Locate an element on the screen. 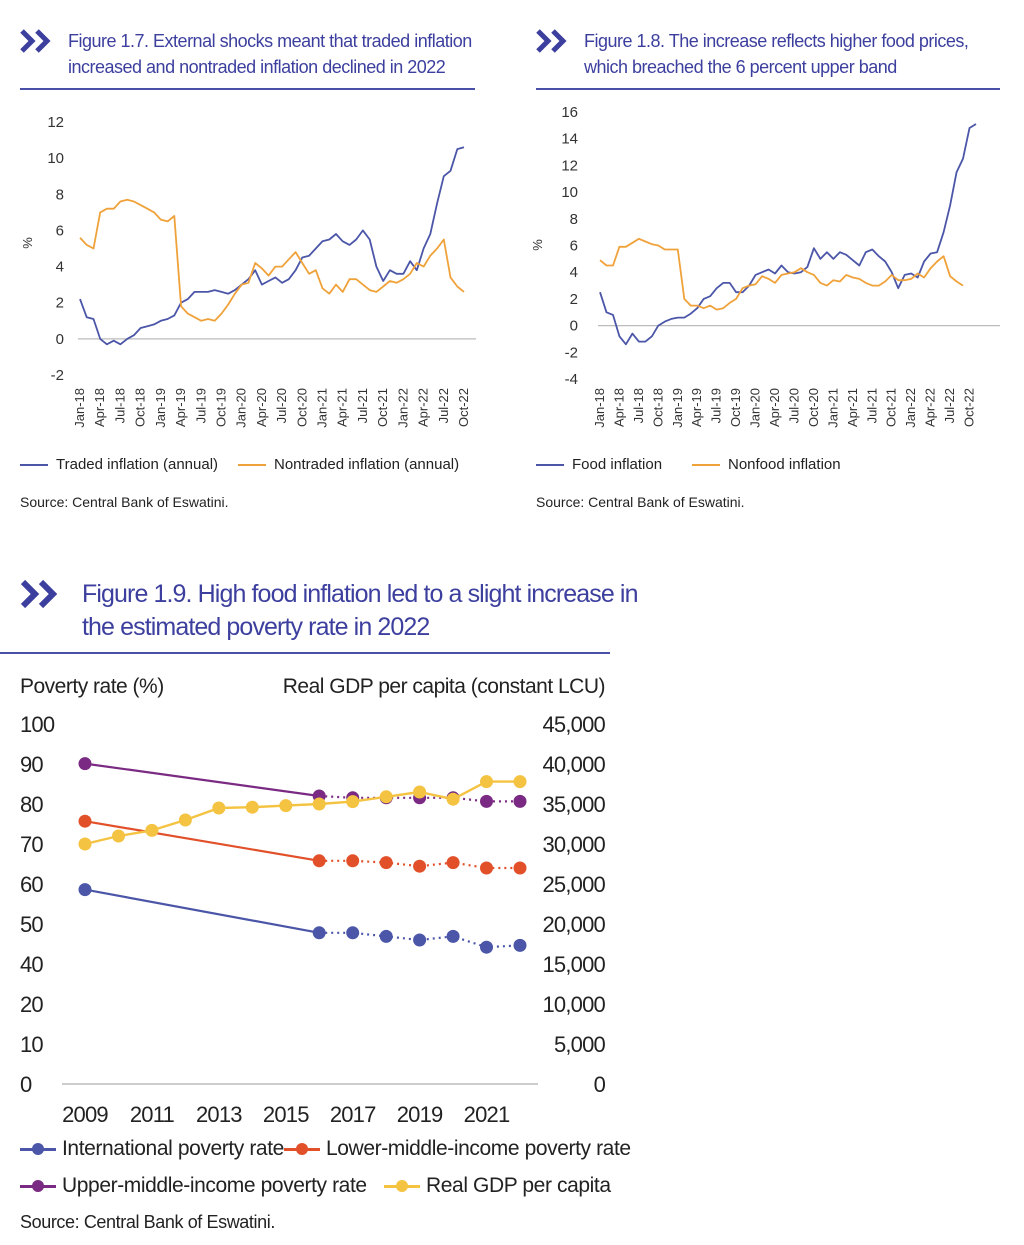 The width and height of the screenshot is (1024, 1245). legend-item: Lower-middle-income poverty rate is located at coordinates (457, 1149).